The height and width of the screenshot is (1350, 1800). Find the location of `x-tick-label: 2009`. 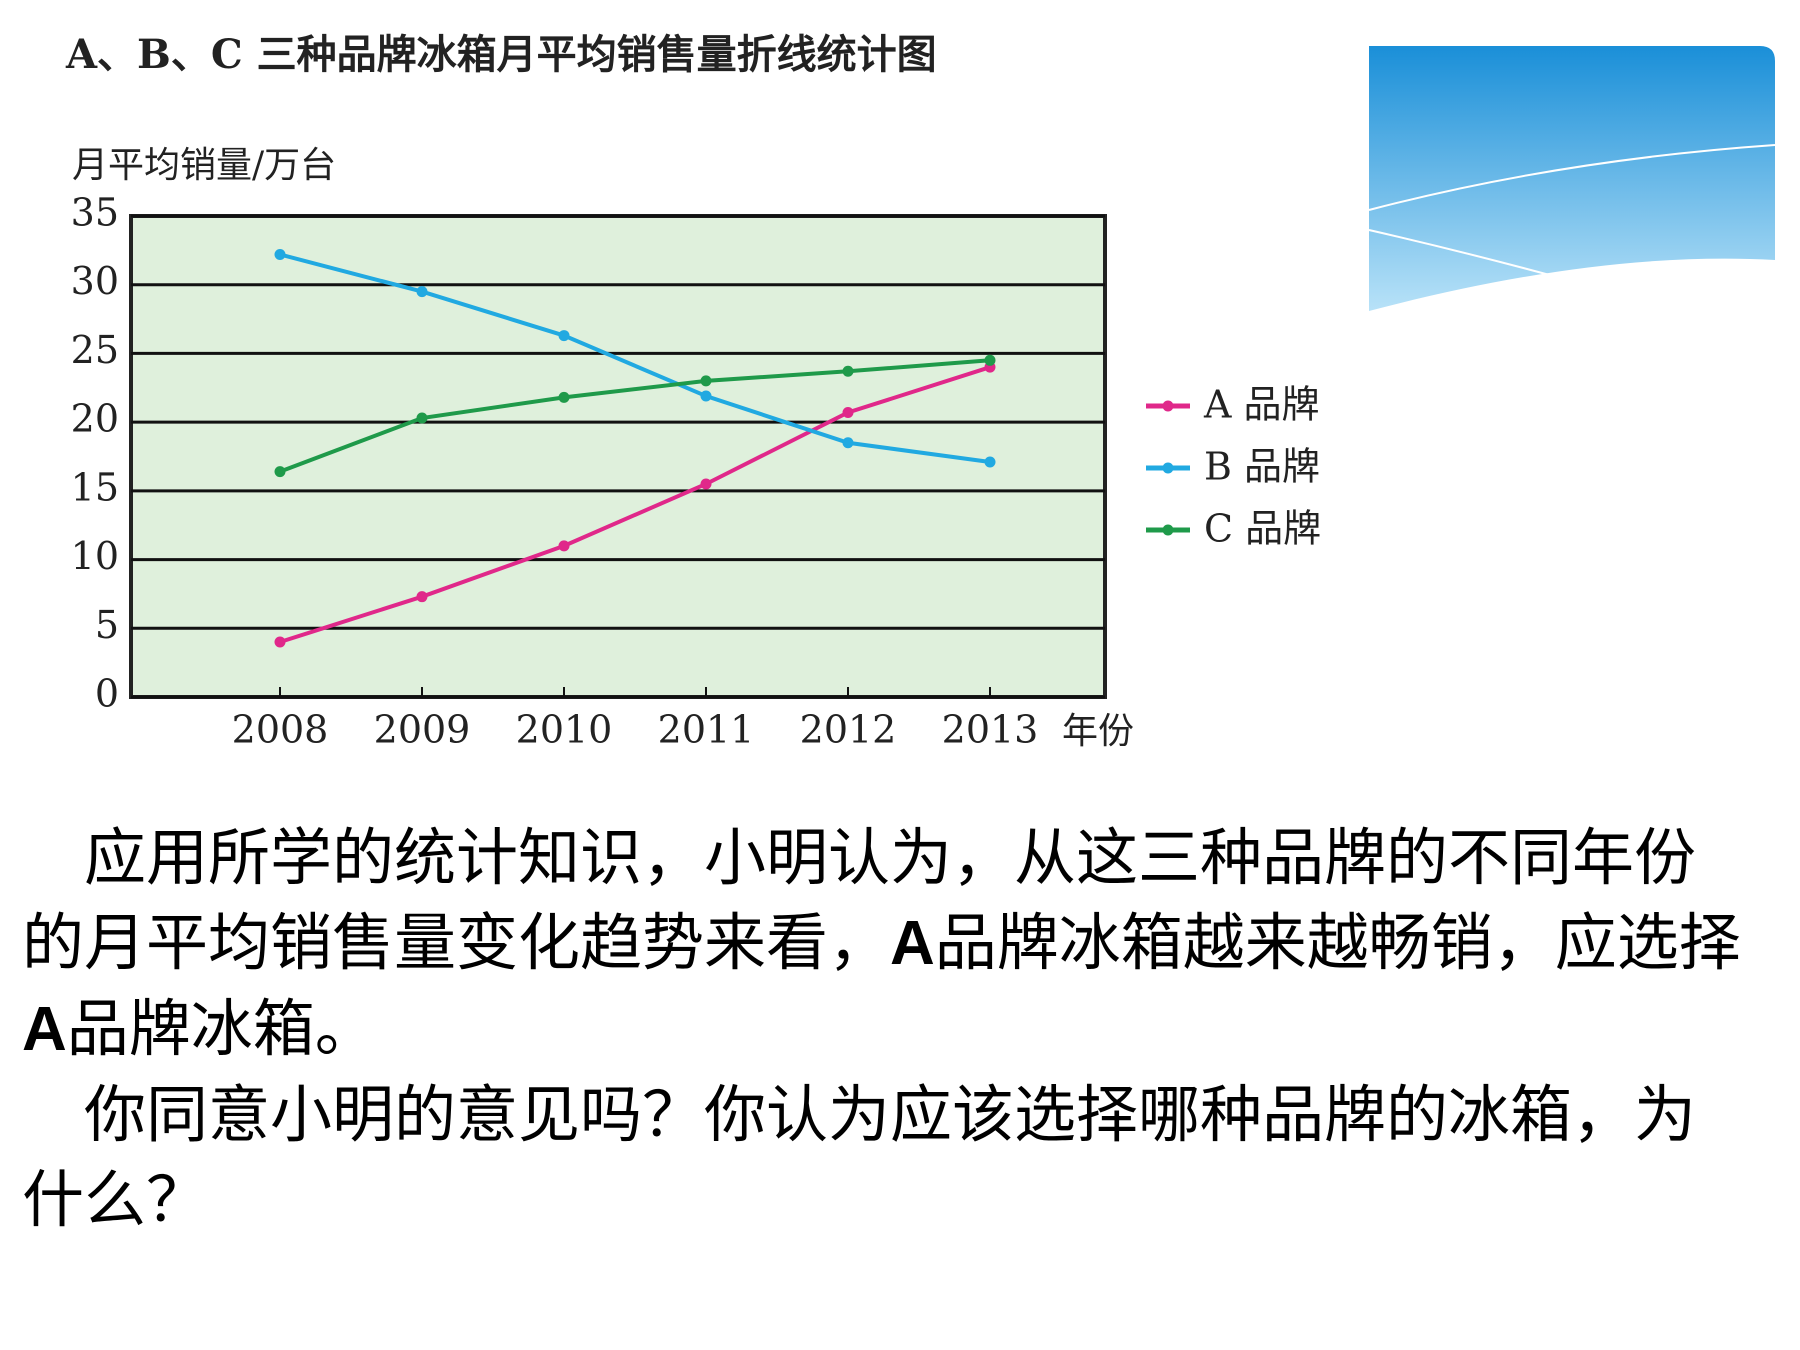

x-tick-label: 2009 is located at coordinates (422, 730).